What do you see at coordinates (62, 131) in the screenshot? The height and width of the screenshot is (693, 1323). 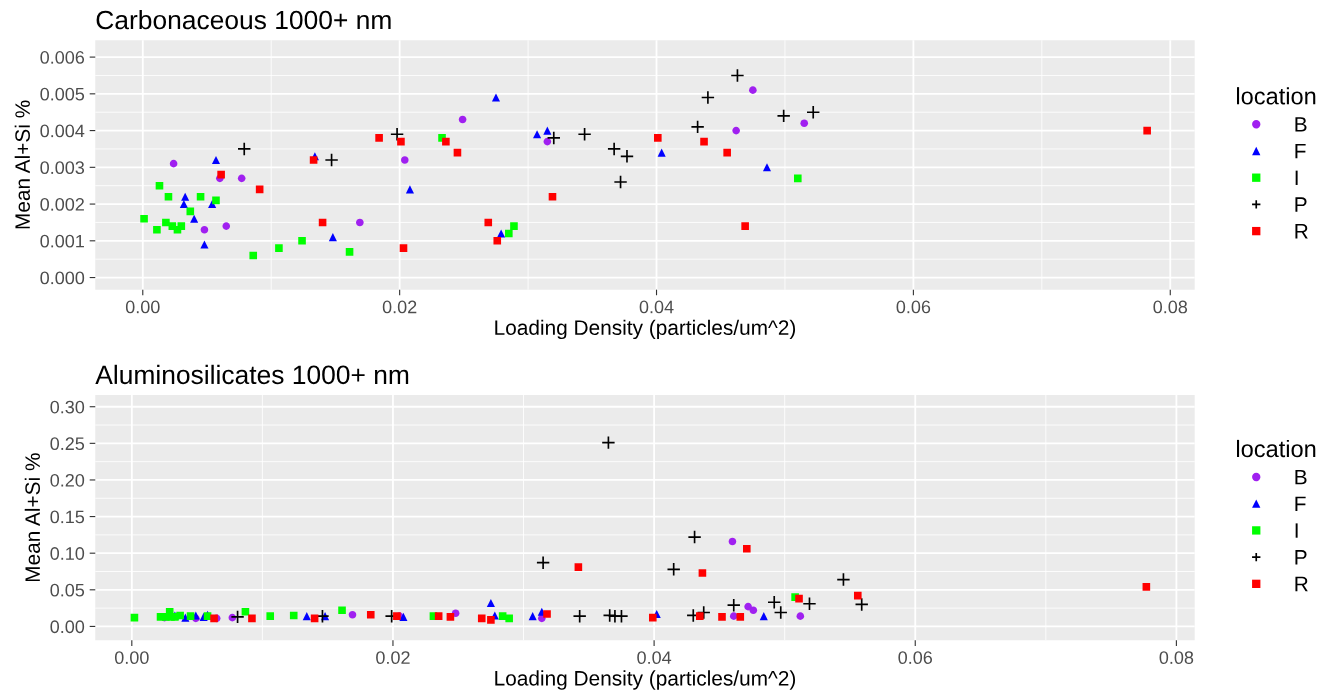 I see `y-tick-label: 0.004` at bounding box center [62, 131].